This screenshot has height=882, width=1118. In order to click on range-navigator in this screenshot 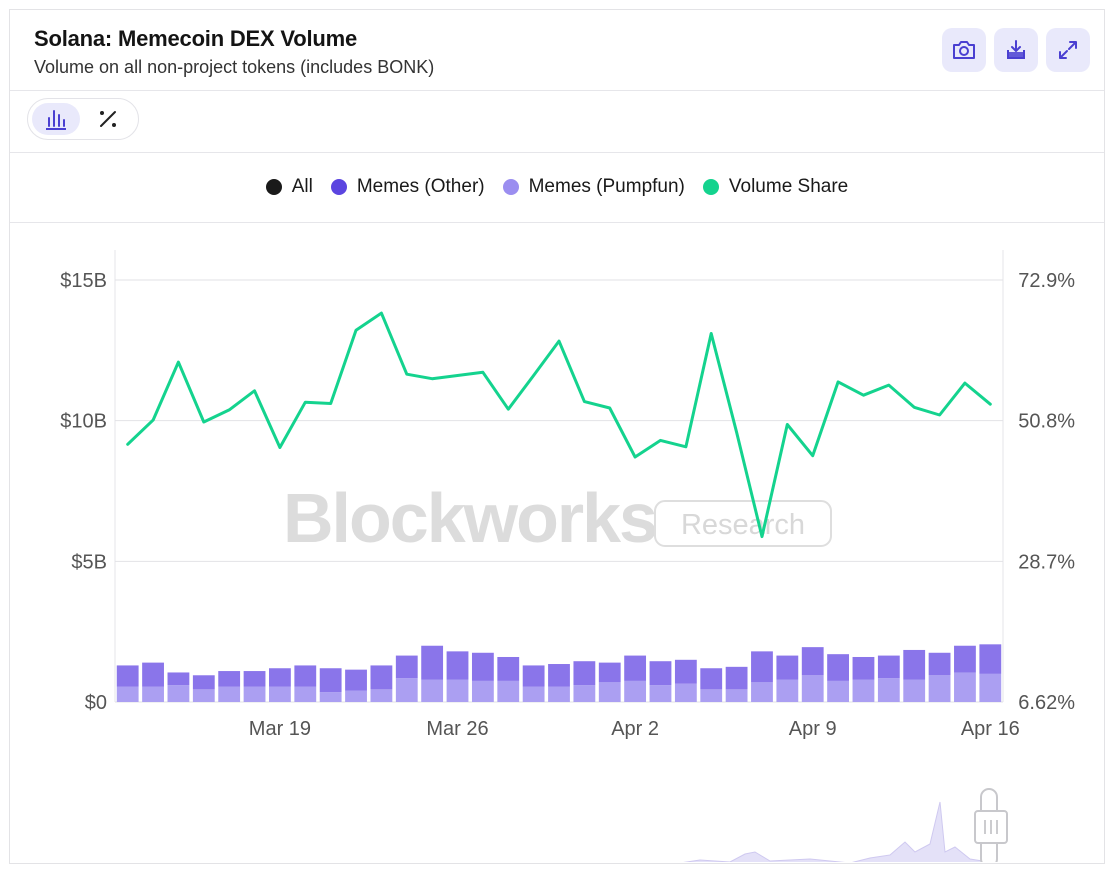, I will do `click(561, 825)`.